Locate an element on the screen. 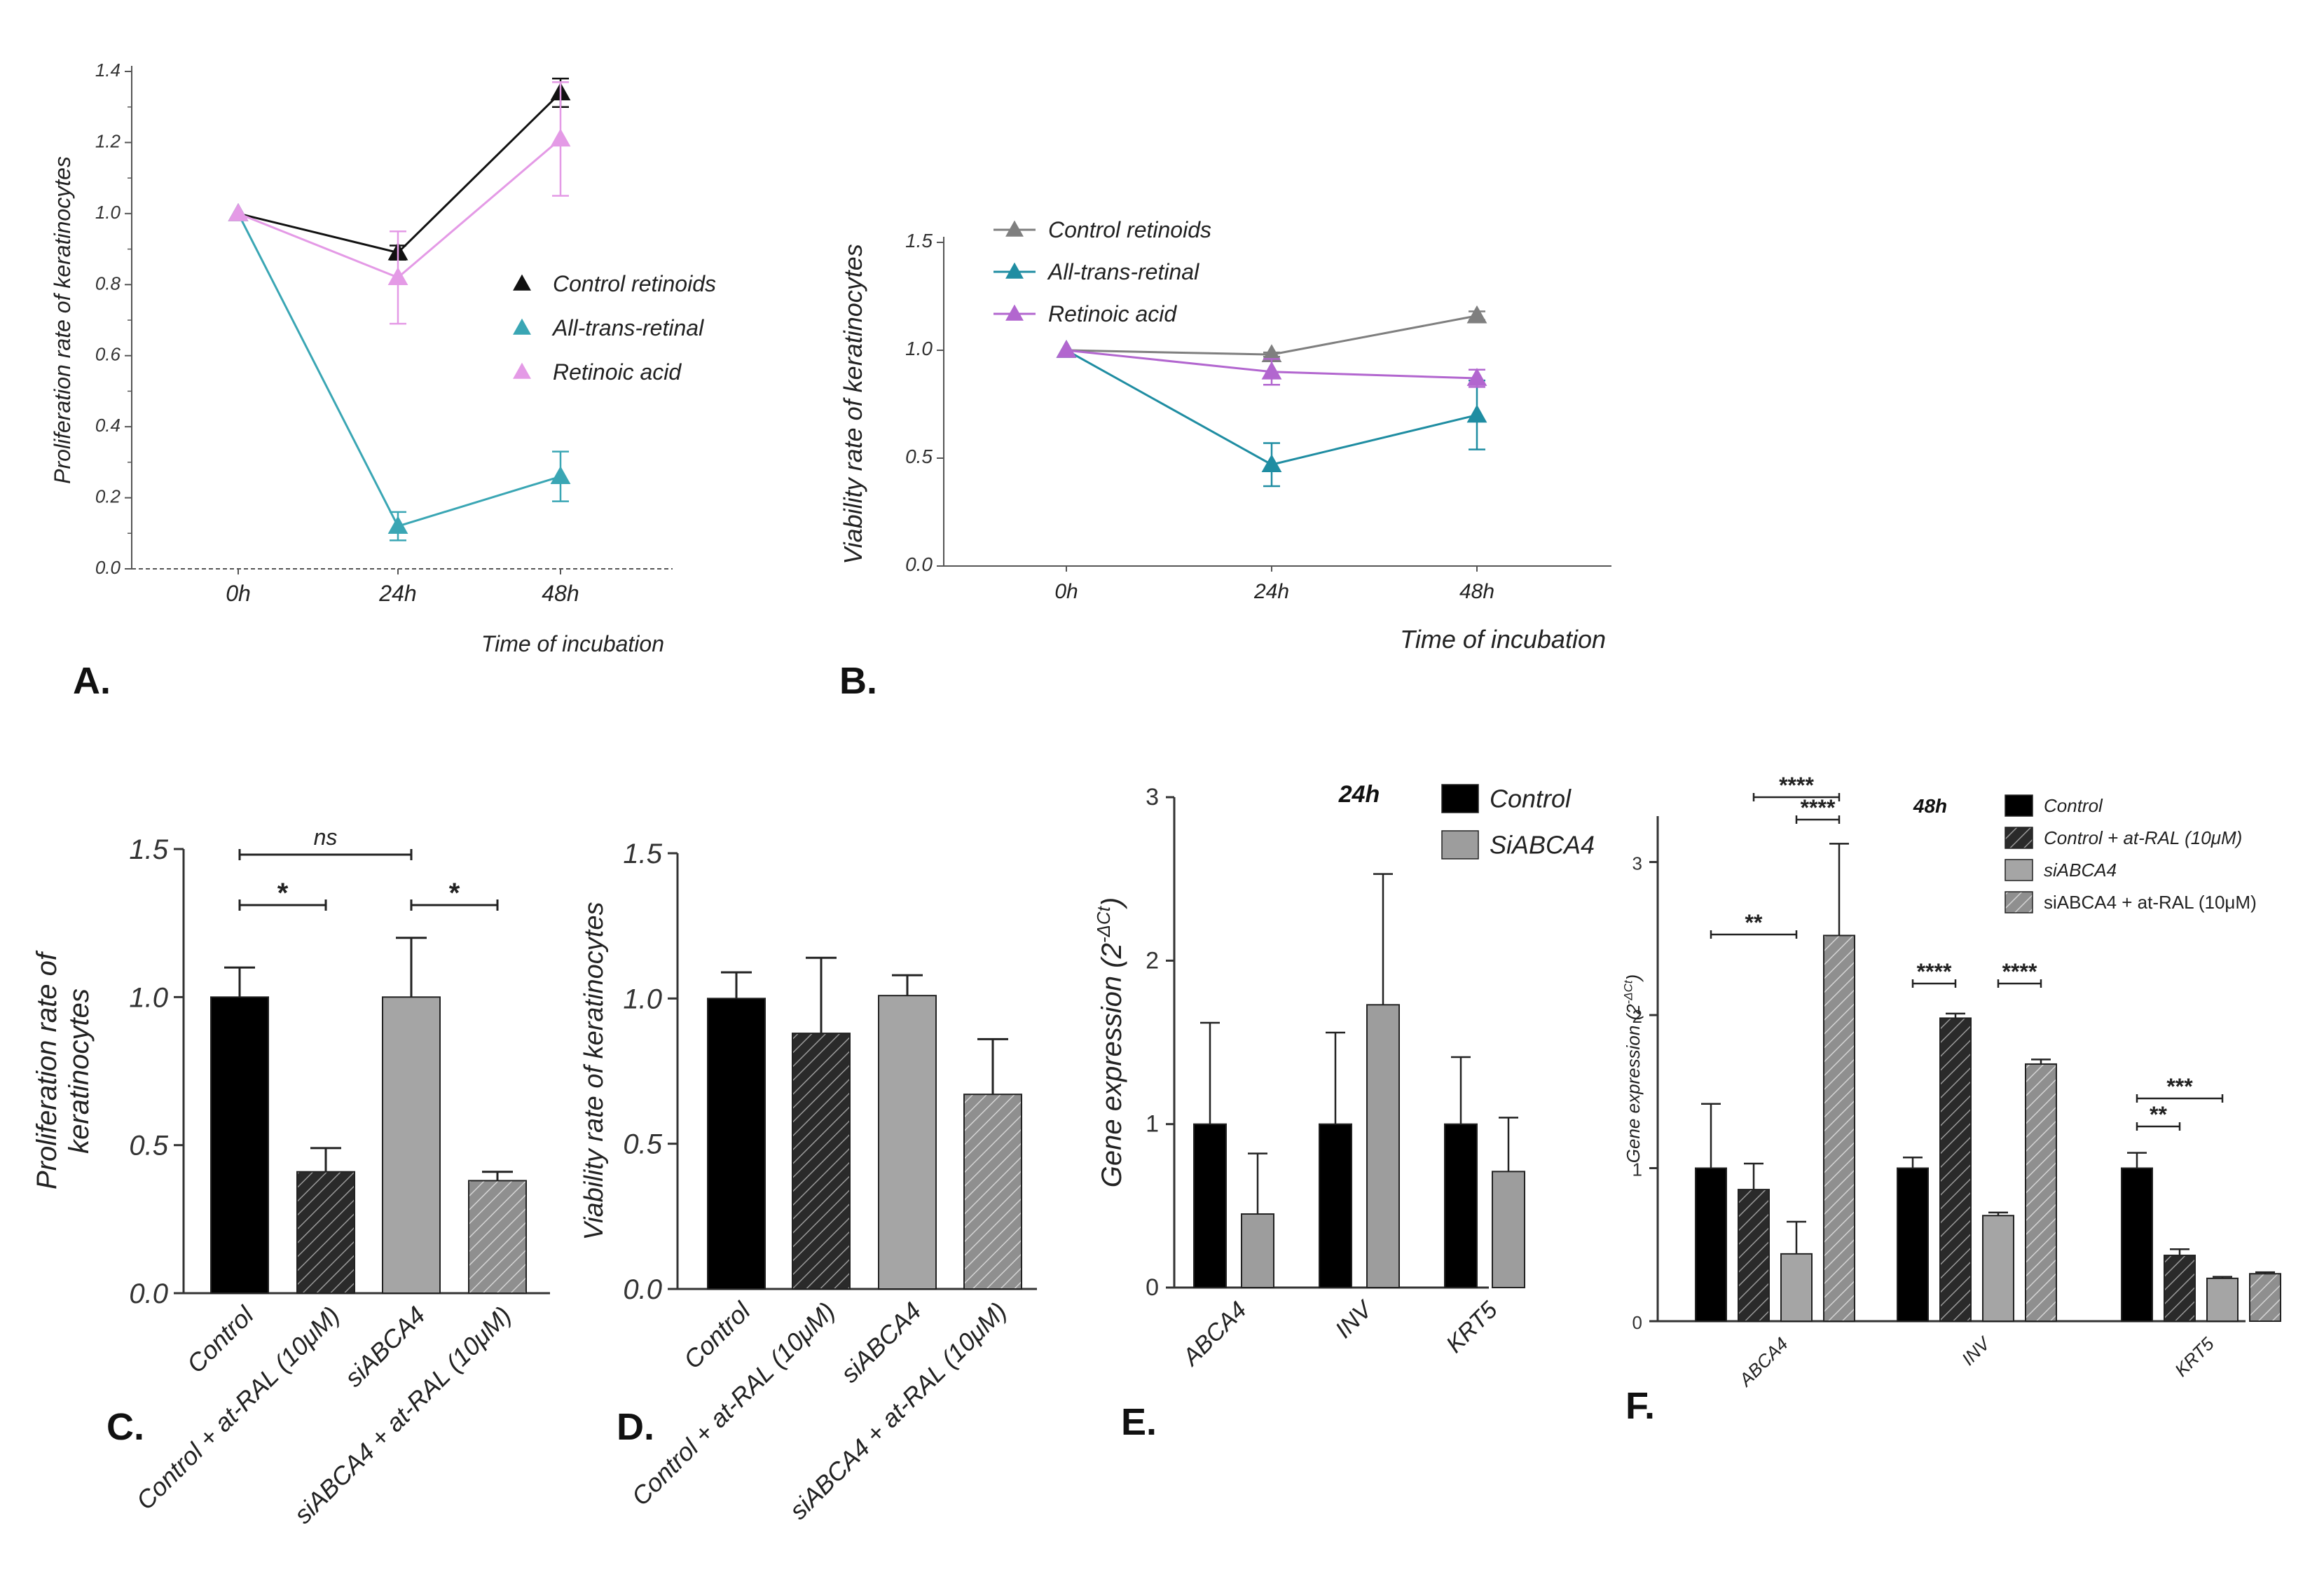 The width and height of the screenshot is (2324, 1593). x-tick-label: siABCA4 is located at coordinates (881, 1342).